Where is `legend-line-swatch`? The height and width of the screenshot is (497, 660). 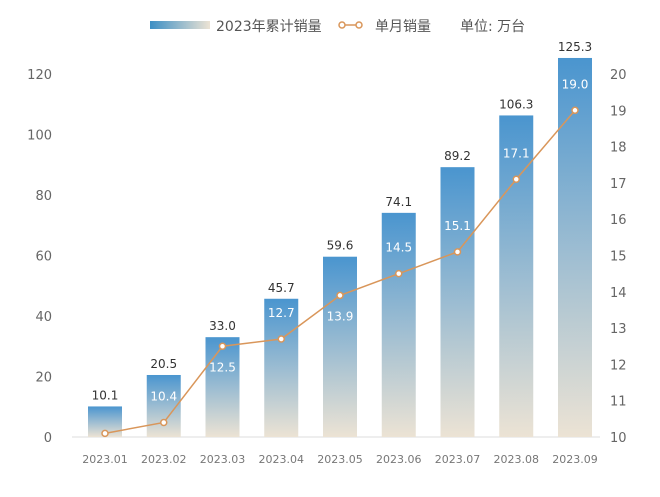
legend-line-swatch is located at coordinates (350, 25).